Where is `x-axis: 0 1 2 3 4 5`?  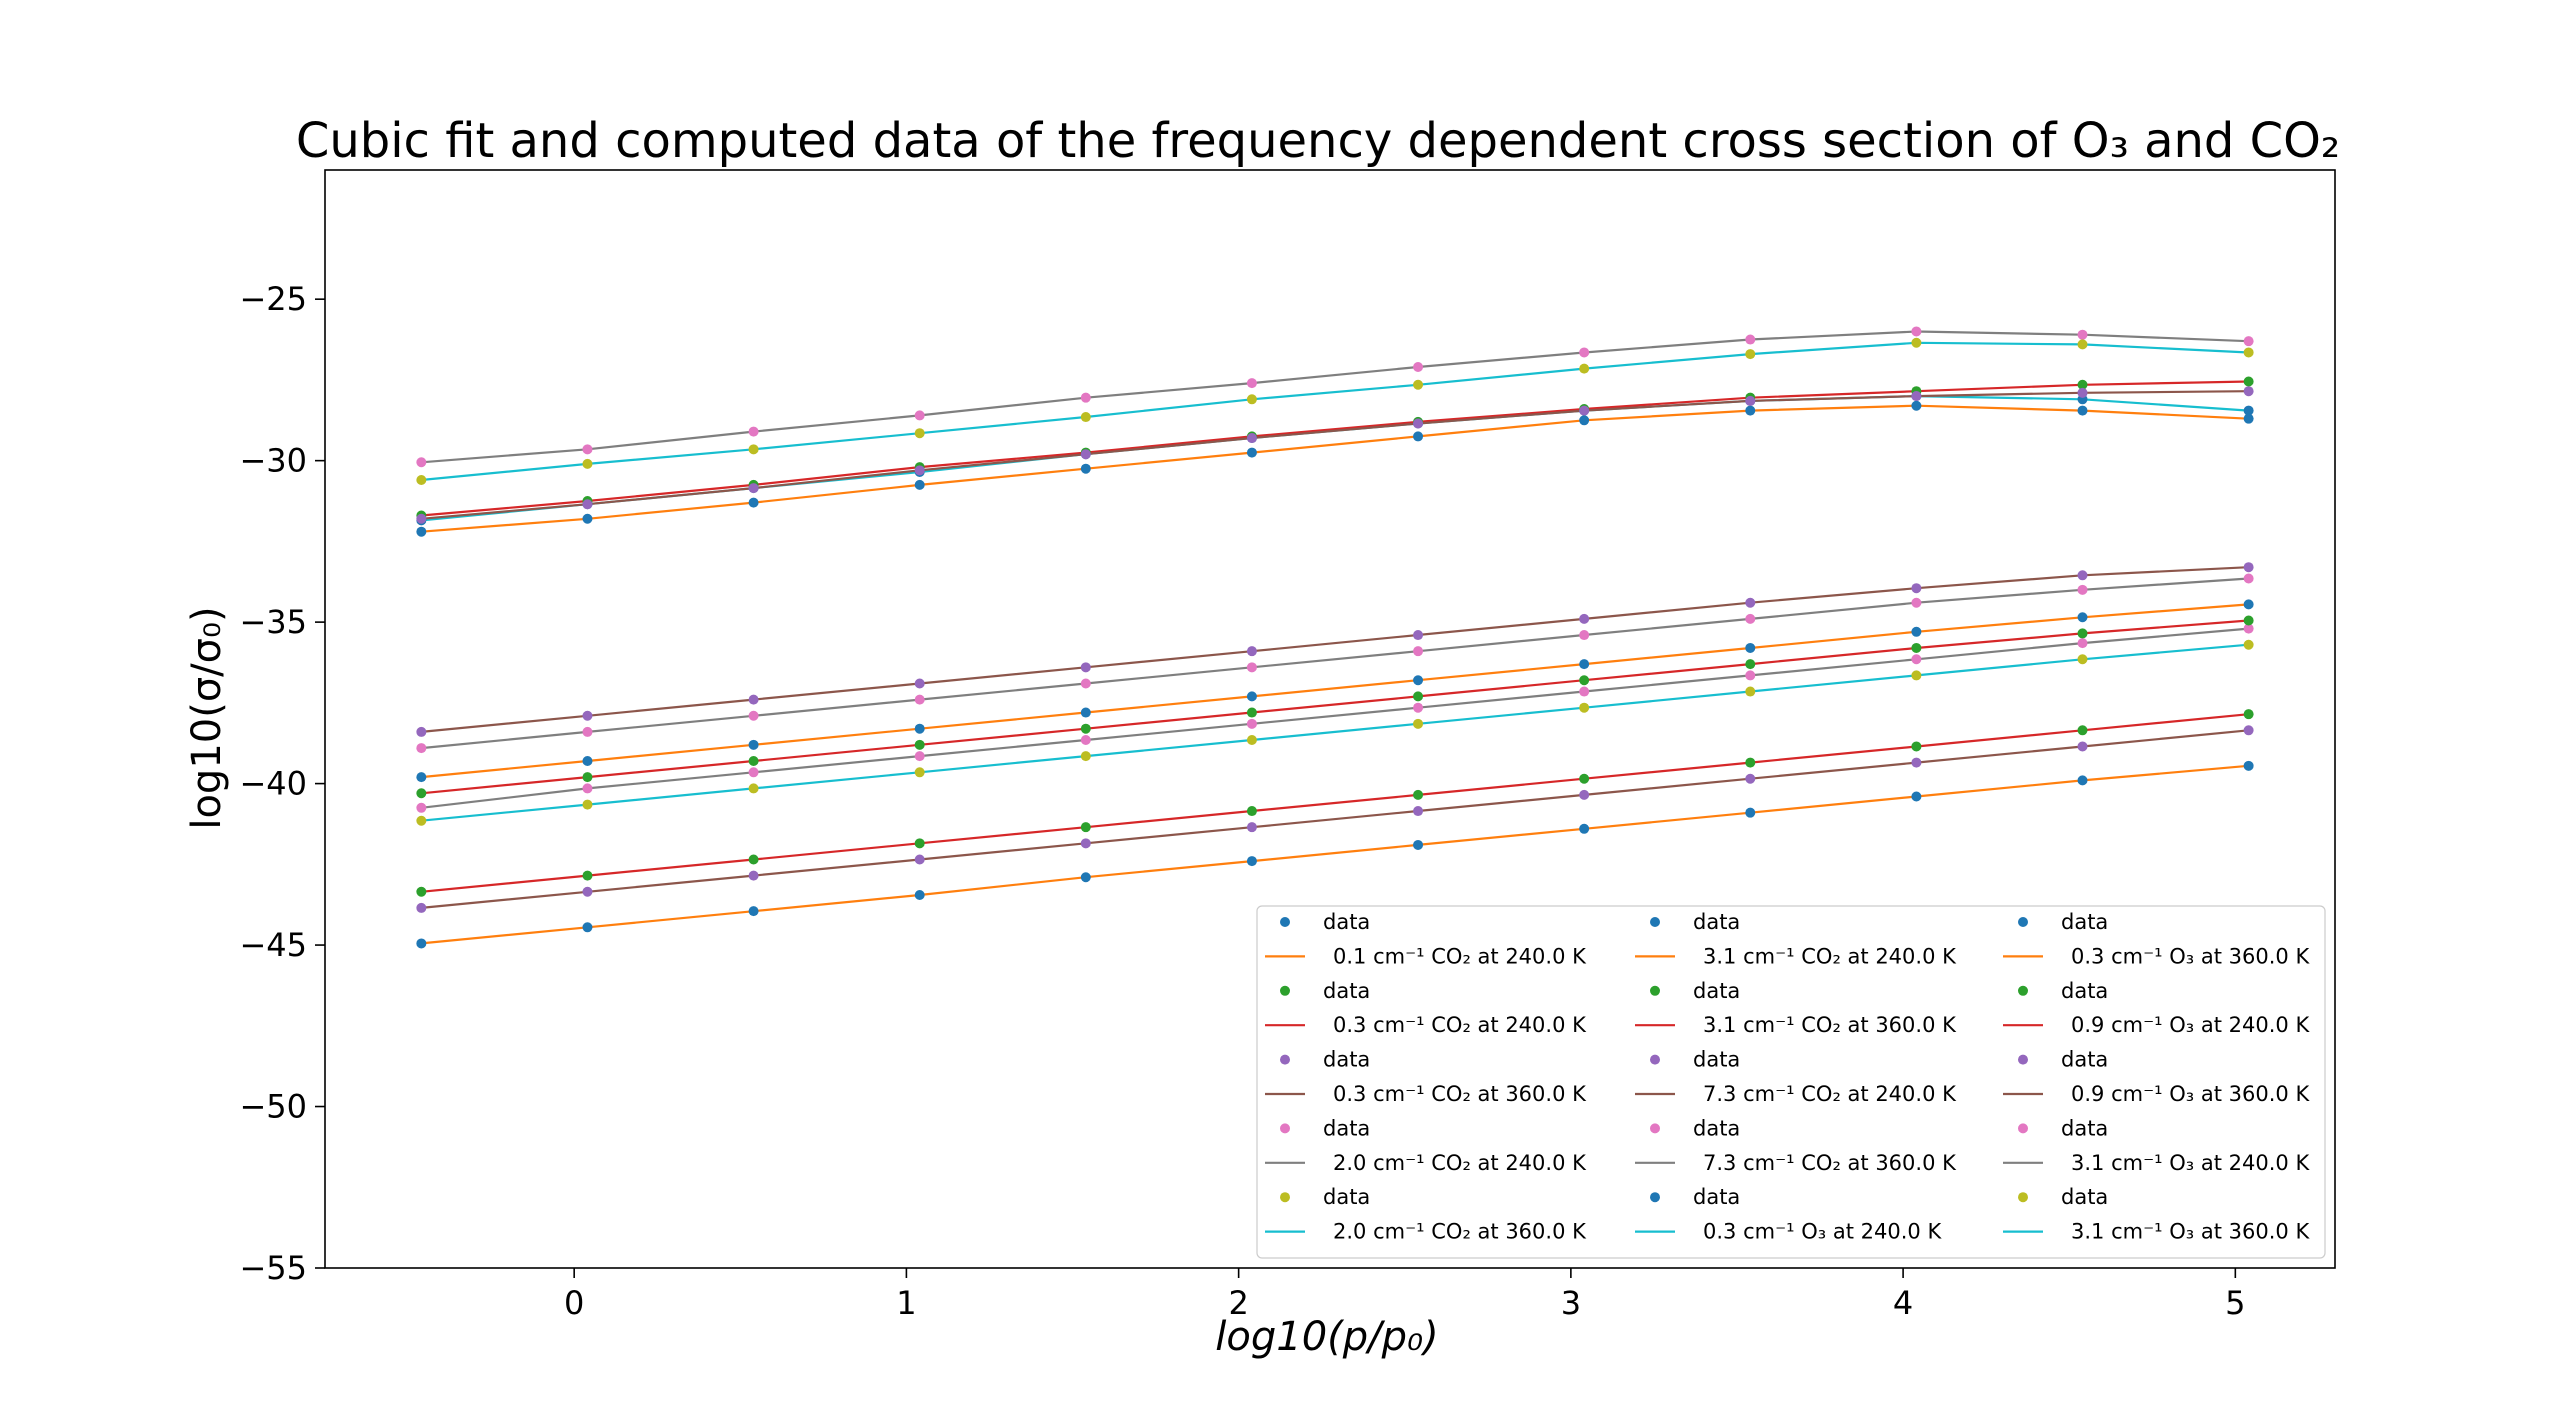
x-axis: 0 1 2 3 4 5 is located at coordinates (1405, 1295).